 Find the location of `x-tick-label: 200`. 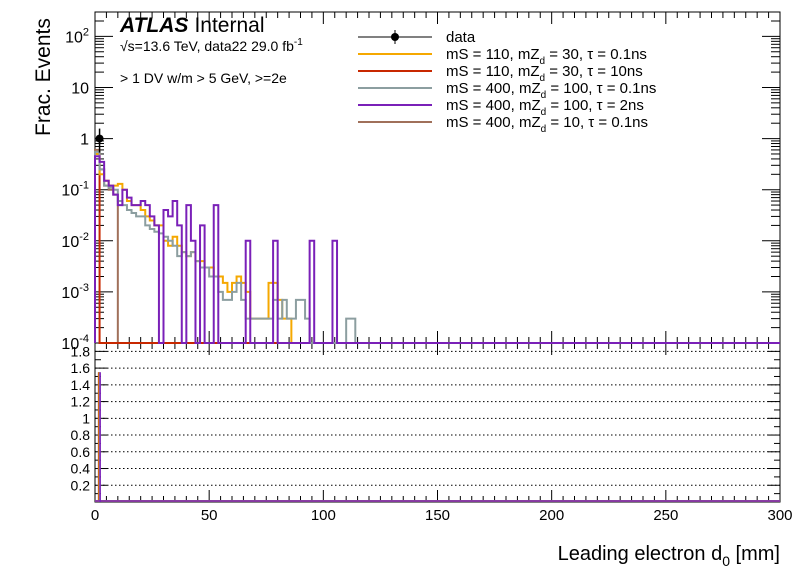

x-tick-label: 200 is located at coordinates (551, 515).